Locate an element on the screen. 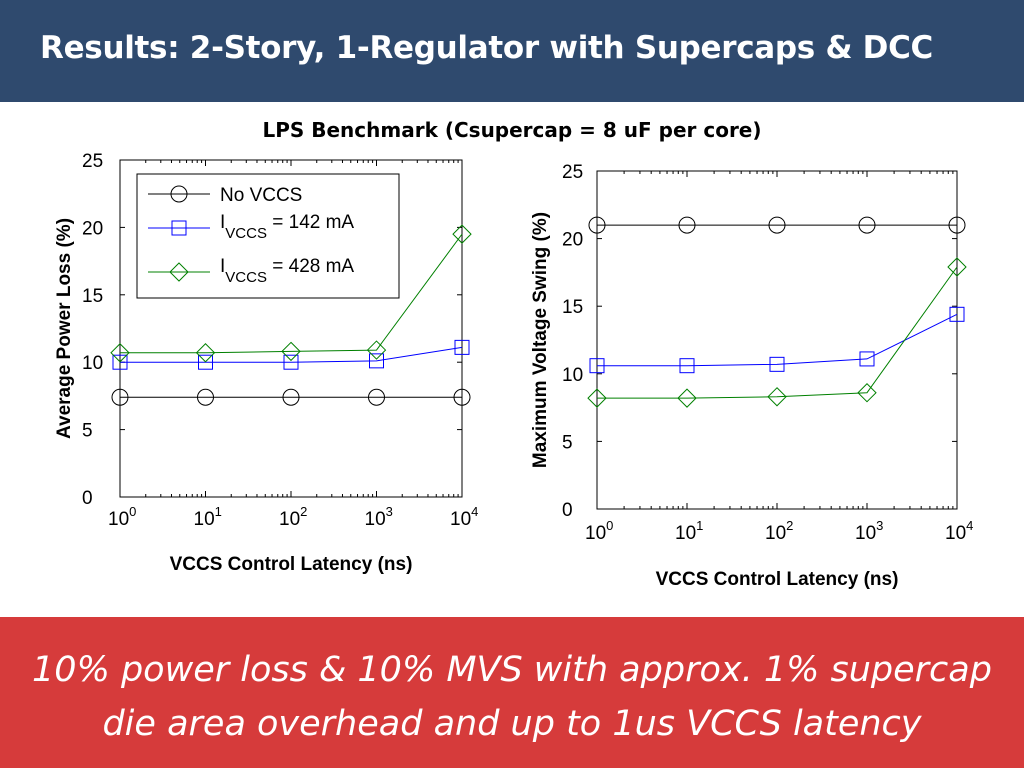 This screenshot has height=768, width=1024. legend-label: IVCCS = 142 mA is located at coordinates (287, 227).